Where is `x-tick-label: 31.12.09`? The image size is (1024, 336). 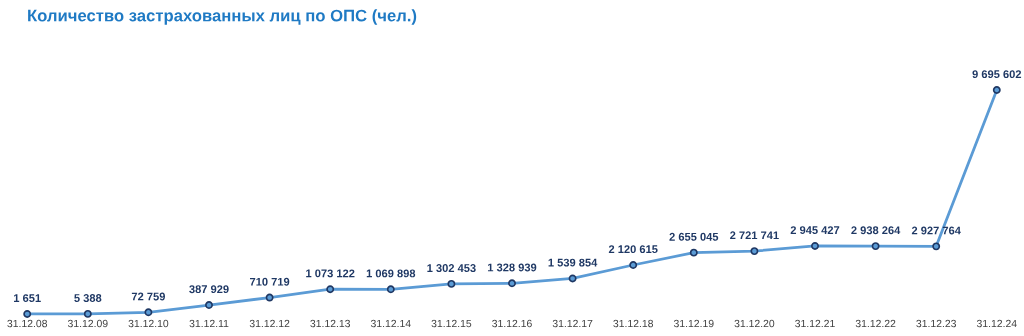 x-tick-label: 31.12.09 is located at coordinates (87, 323).